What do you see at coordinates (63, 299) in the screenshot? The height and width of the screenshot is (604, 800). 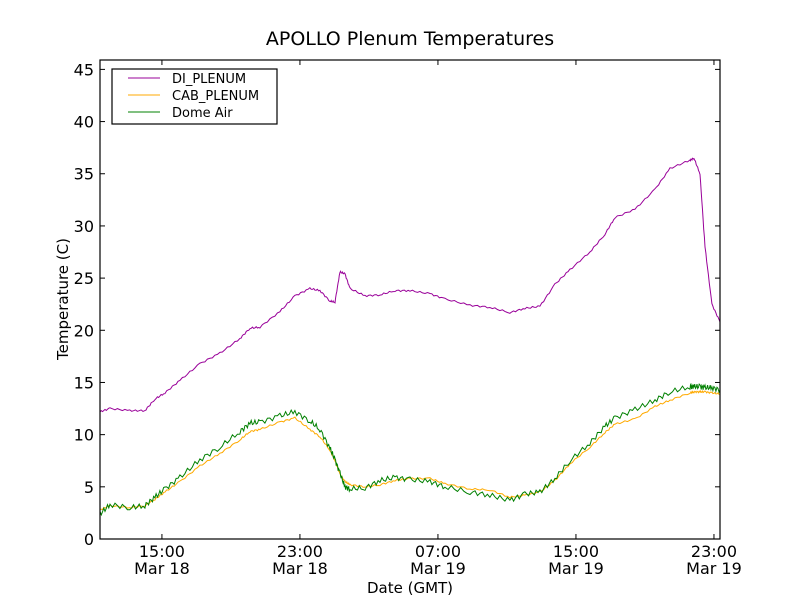 I see `y-axis-label: Temperature (C)` at bounding box center [63, 299].